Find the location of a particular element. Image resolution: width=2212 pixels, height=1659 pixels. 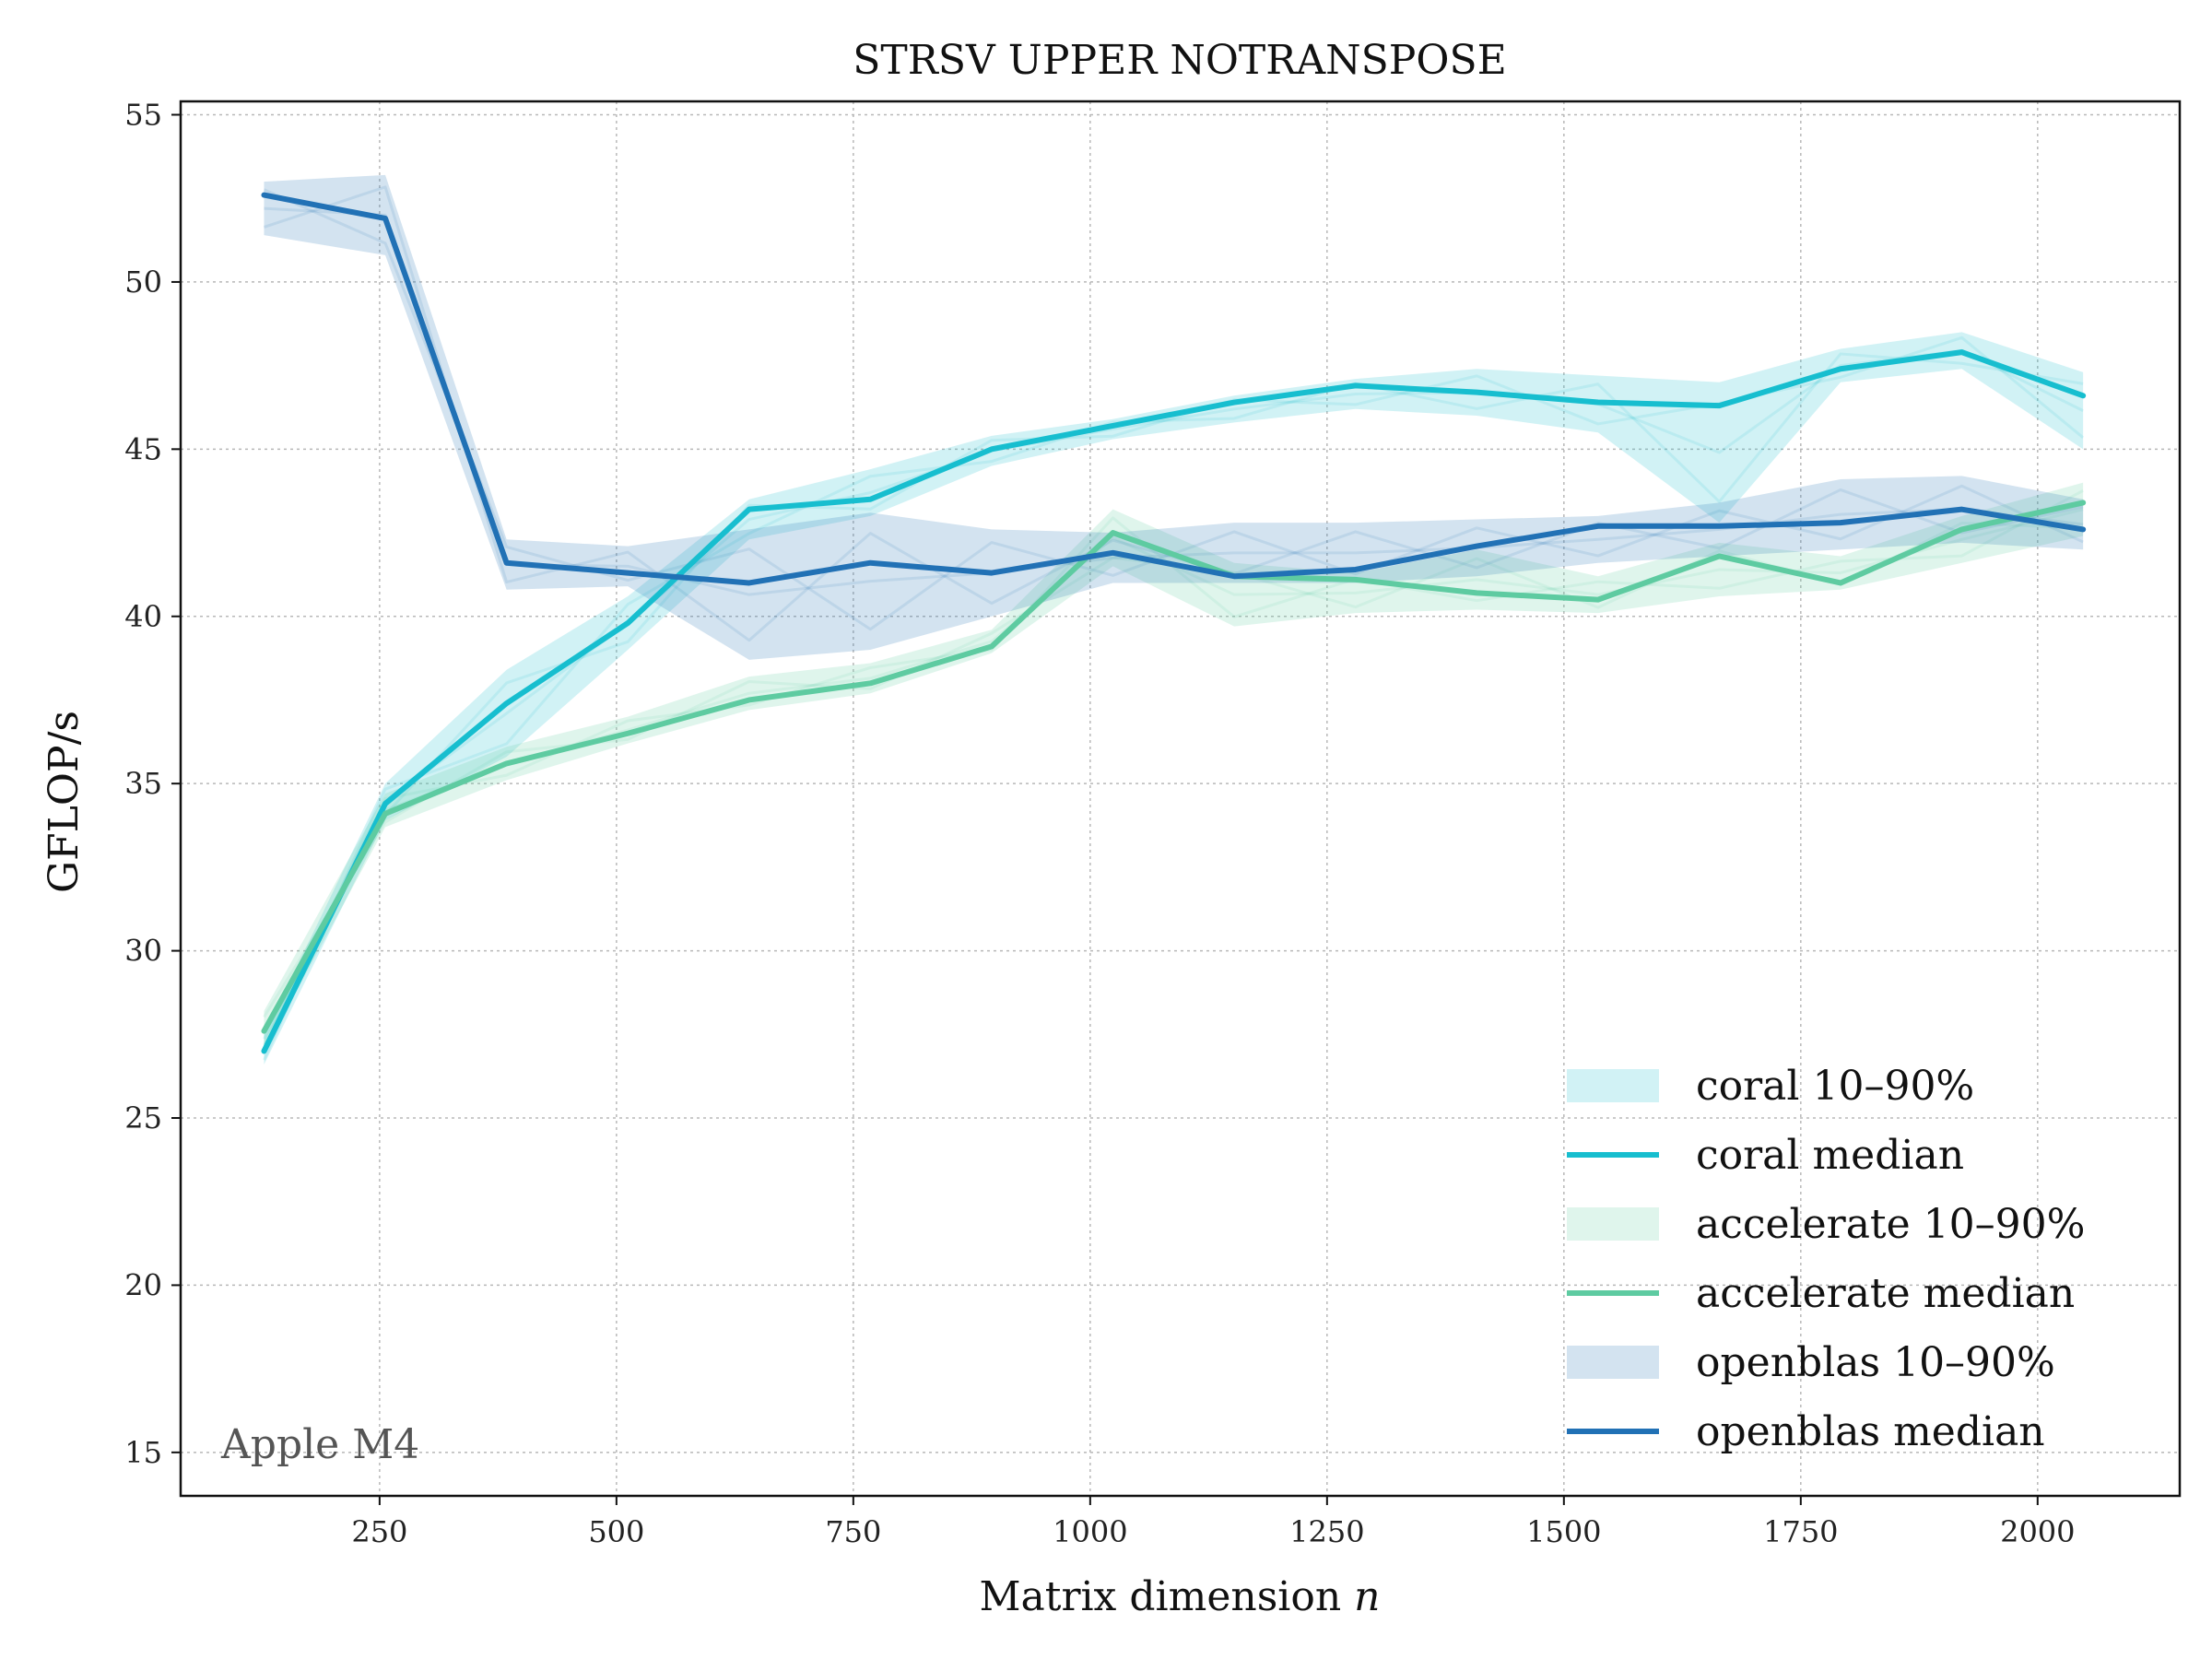

legend-label: coral median is located at coordinates (1830, 1155).